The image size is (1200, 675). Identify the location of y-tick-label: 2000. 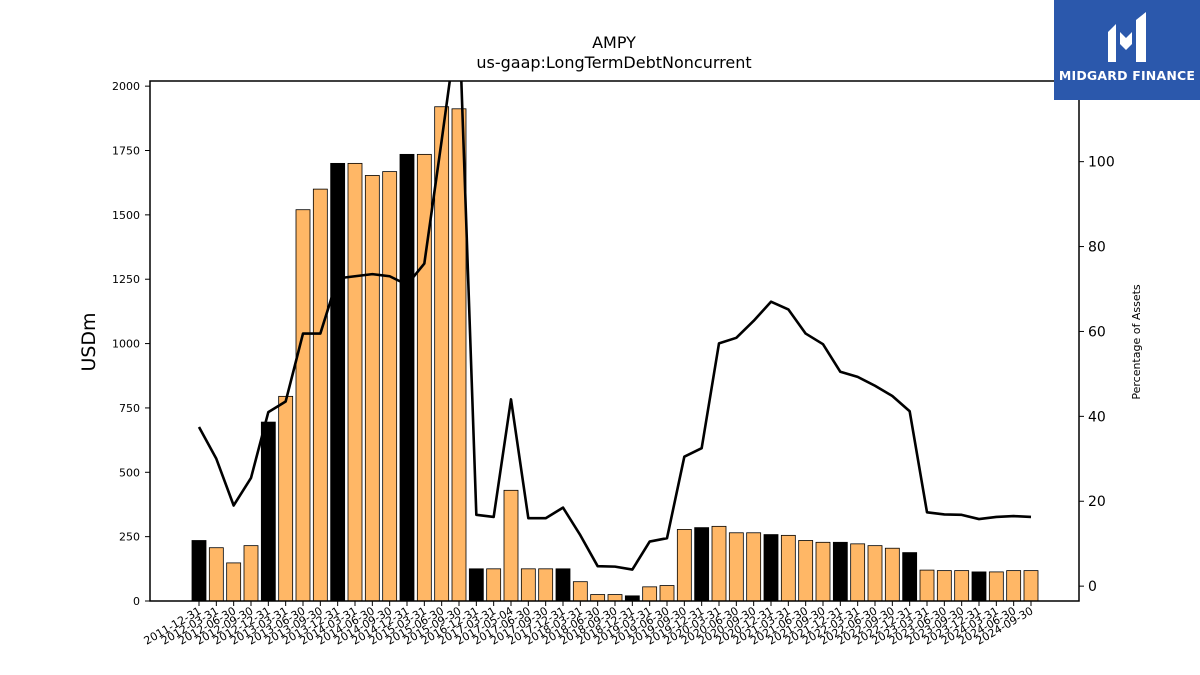
(126, 86).